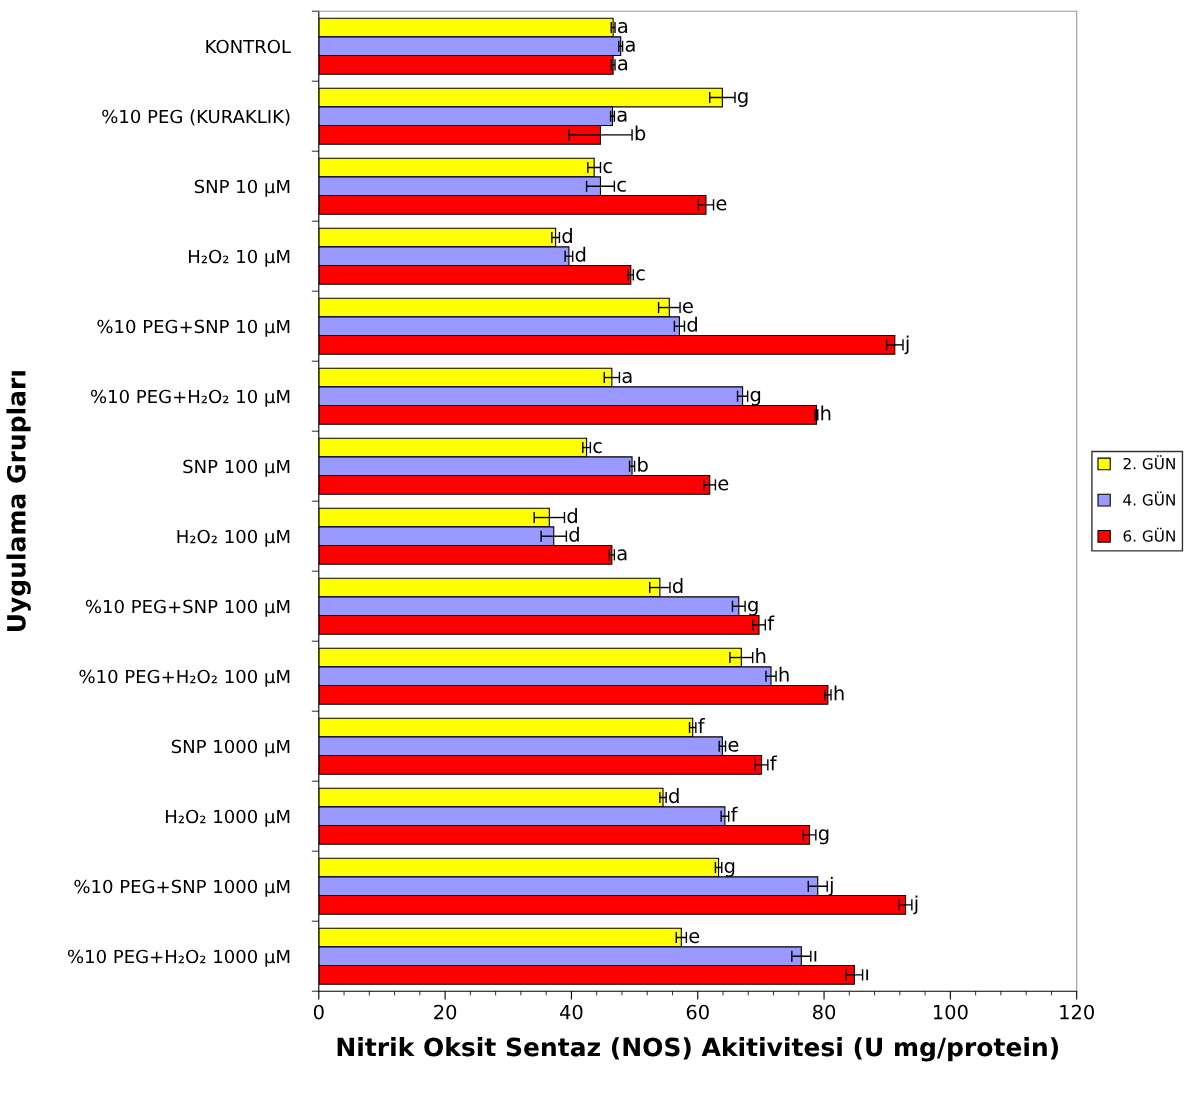 This screenshot has width=1203, height=1120. Describe the element at coordinates (697, 1049) in the screenshot. I see `x-axis-title: Nitrik Oksit Sentaz (NOS) Akitivitesi (U mg/protein)` at that location.